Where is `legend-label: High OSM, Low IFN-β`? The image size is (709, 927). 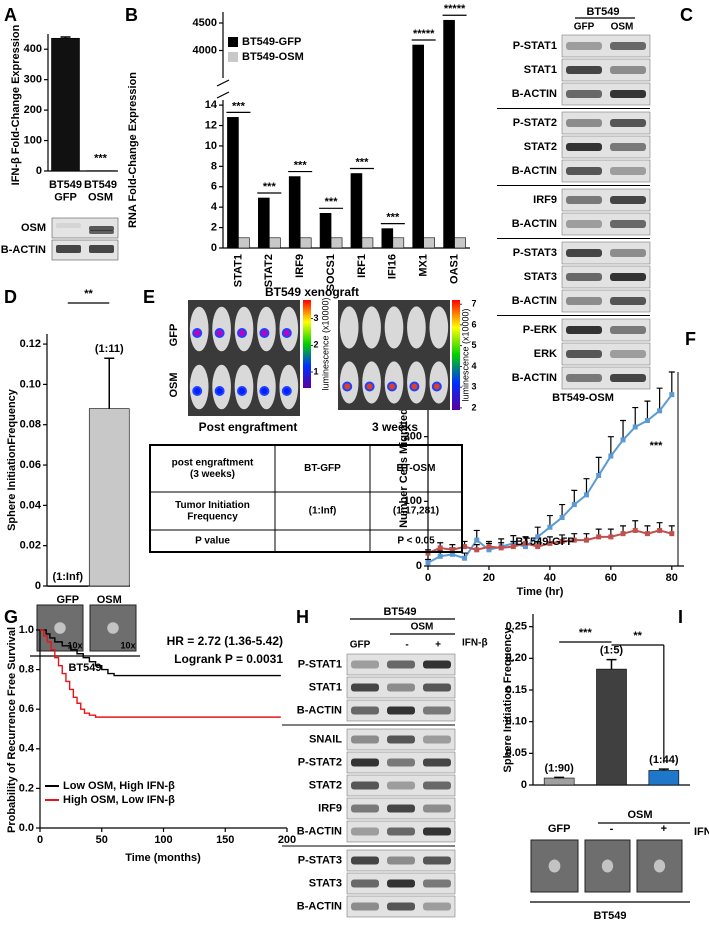 legend-label: High OSM, Low IFN-β is located at coordinates (119, 800).